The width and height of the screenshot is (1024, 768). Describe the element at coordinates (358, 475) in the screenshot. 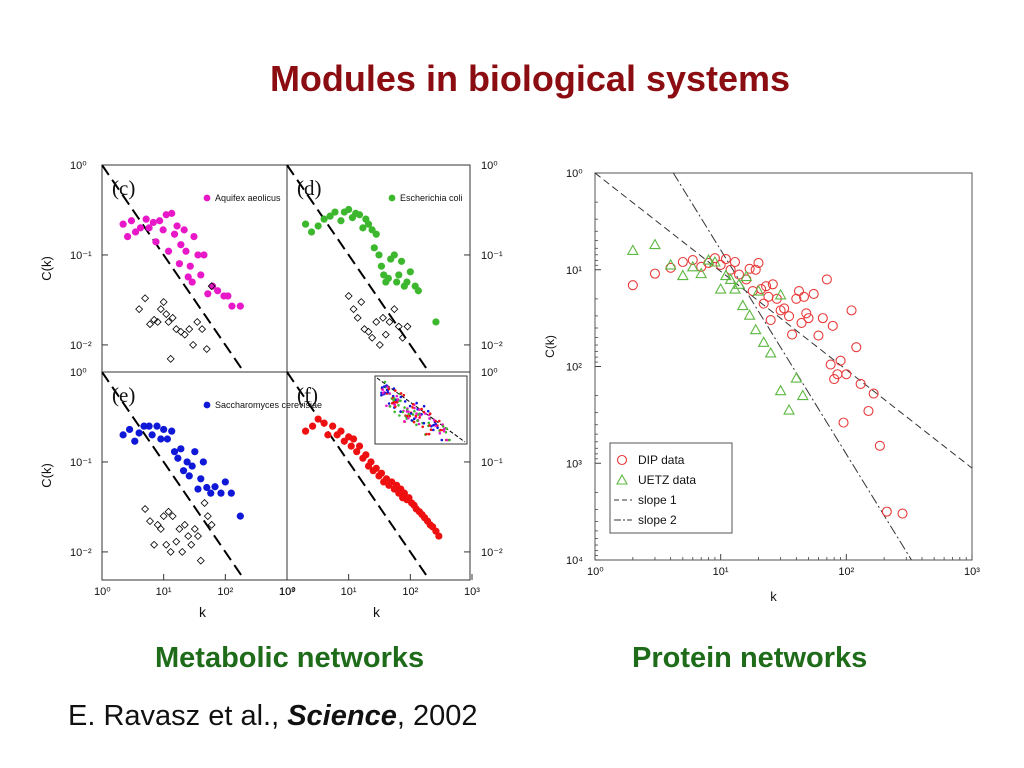

I see `reference-line-f` at that location.